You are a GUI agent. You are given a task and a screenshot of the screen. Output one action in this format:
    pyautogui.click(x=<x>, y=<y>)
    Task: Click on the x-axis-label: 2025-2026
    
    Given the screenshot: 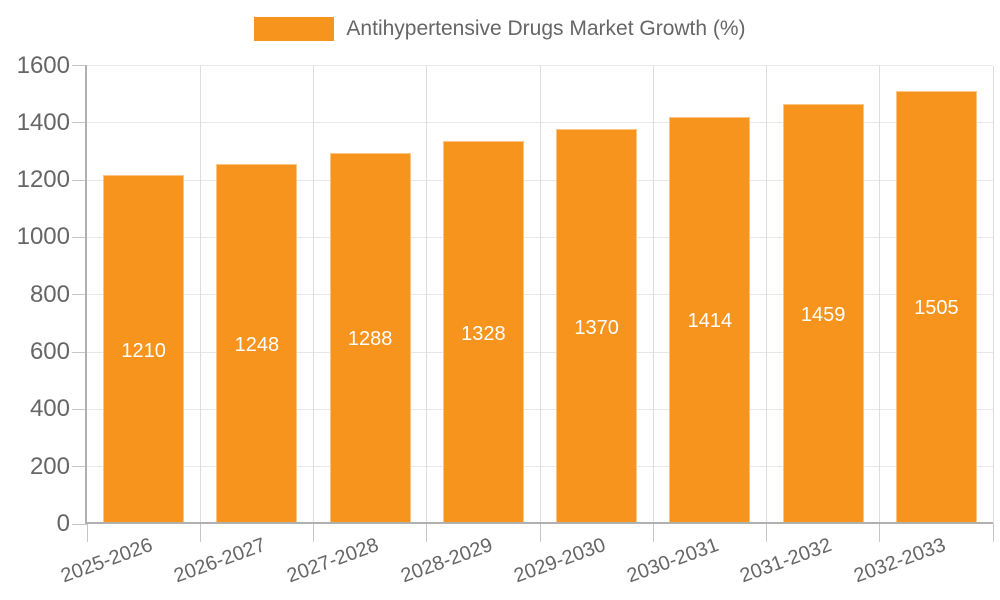 What is the action you would take?
    pyautogui.click(x=107, y=560)
    